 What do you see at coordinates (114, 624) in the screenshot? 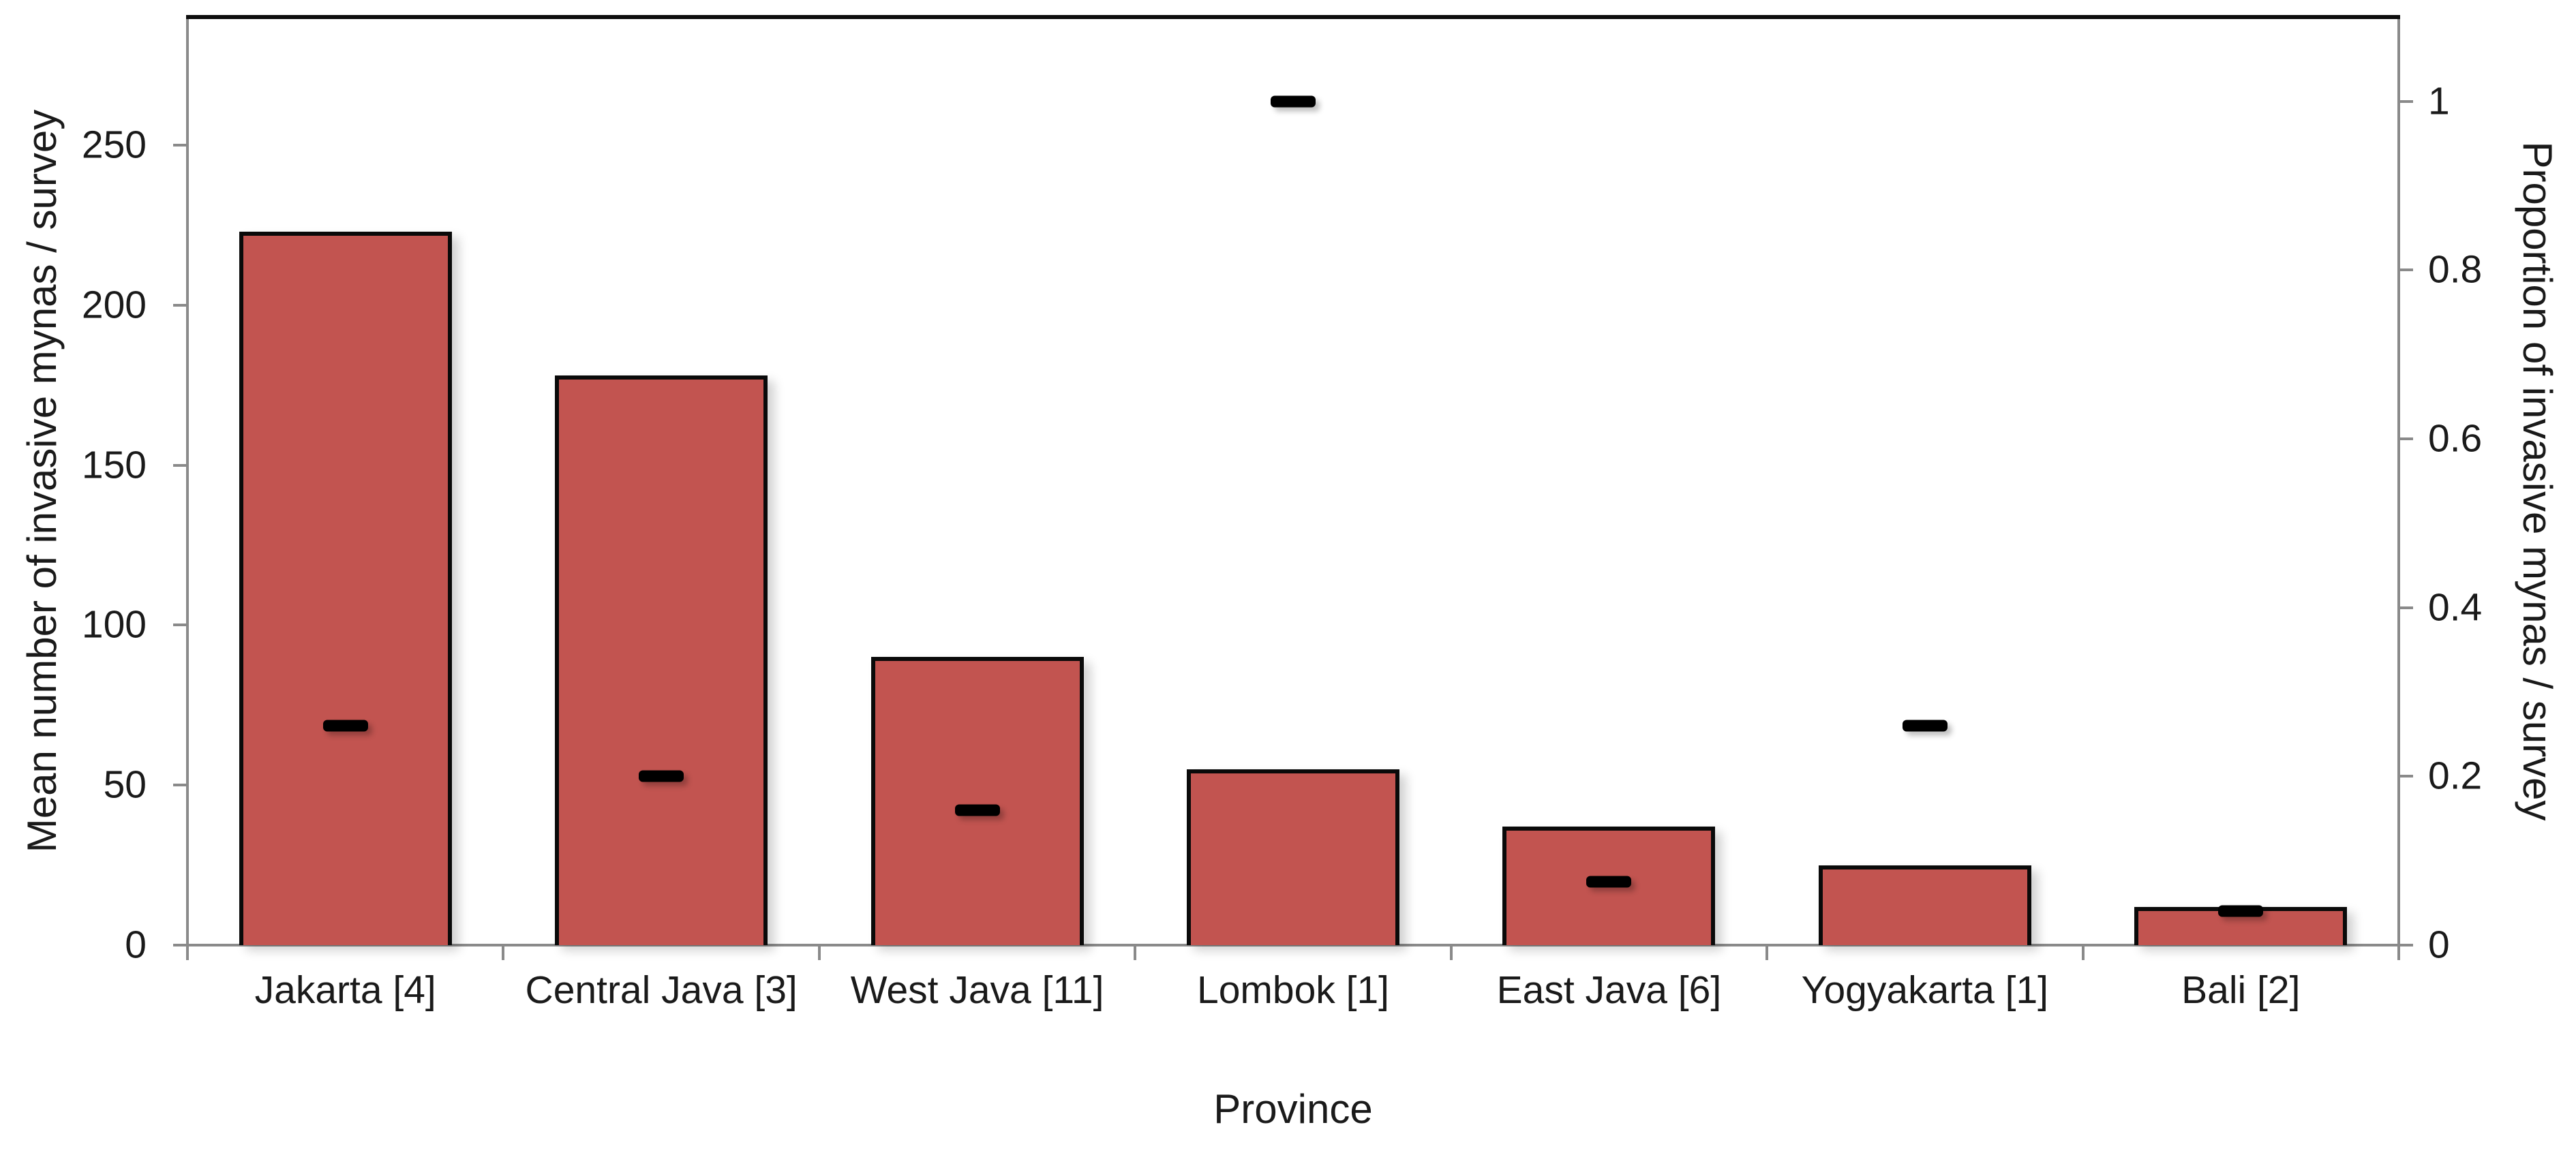
I see `left-tick-label: 100` at bounding box center [114, 624].